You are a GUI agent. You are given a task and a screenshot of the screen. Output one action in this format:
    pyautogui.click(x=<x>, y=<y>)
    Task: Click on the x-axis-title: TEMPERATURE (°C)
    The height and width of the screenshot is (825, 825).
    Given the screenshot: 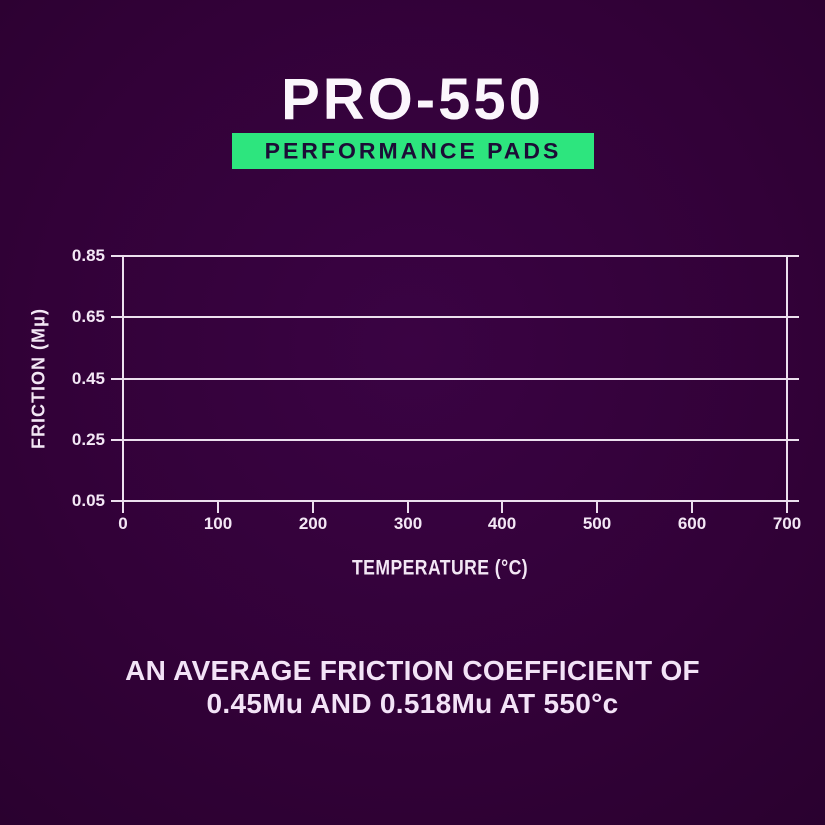 What is the action you would take?
    pyautogui.click(x=440, y=568)
    